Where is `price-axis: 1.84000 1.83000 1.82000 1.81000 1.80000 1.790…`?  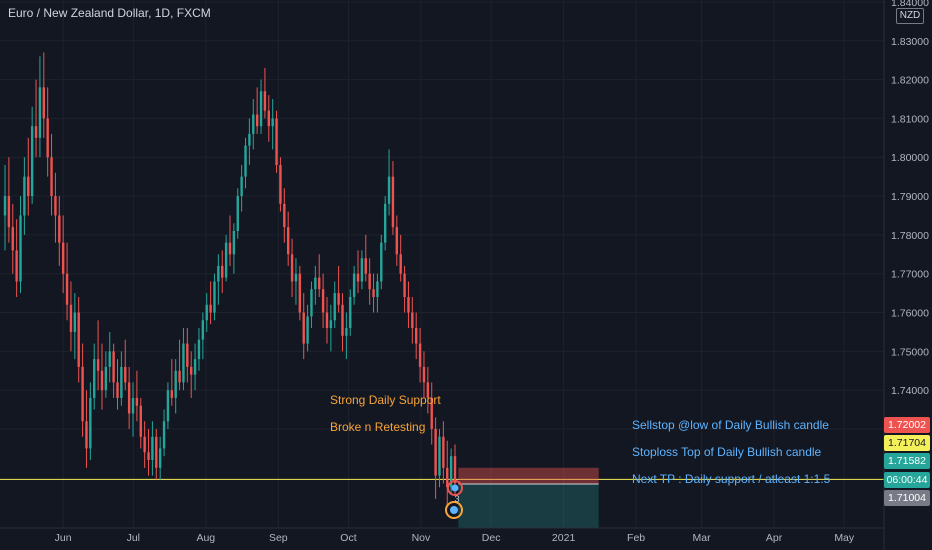 price-axis: 1.84000 1.83000 1.82000 1.81000 1.80000 1.790… is located at coordinates (910, 218).